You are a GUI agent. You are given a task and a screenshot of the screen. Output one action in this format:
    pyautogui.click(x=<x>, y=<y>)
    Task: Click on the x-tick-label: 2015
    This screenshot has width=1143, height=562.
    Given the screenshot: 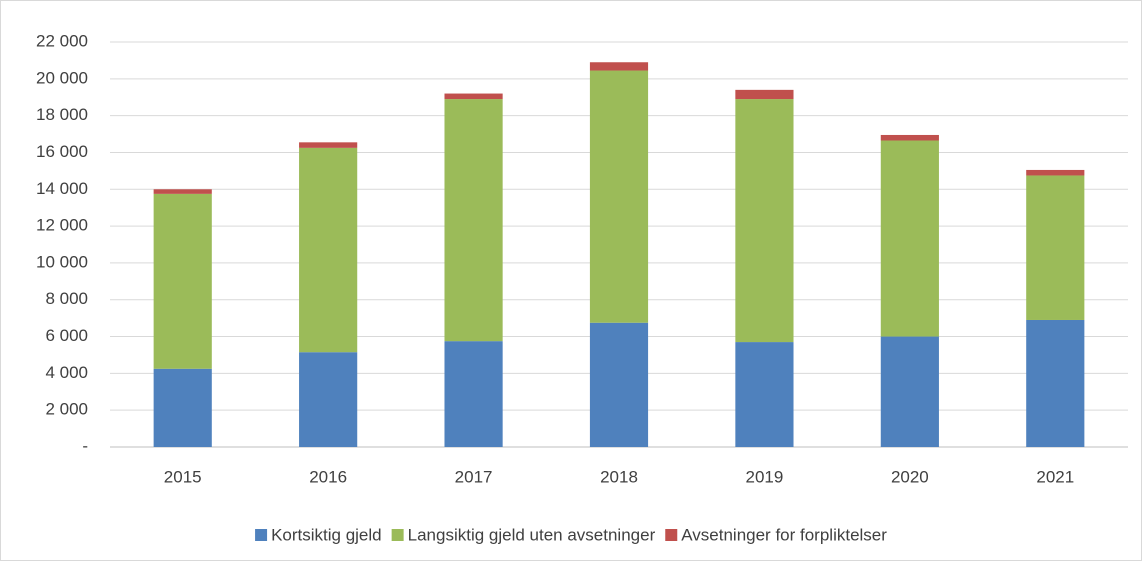 What is the action you would take?
    pyautogui.click(x=183, y=476)
    